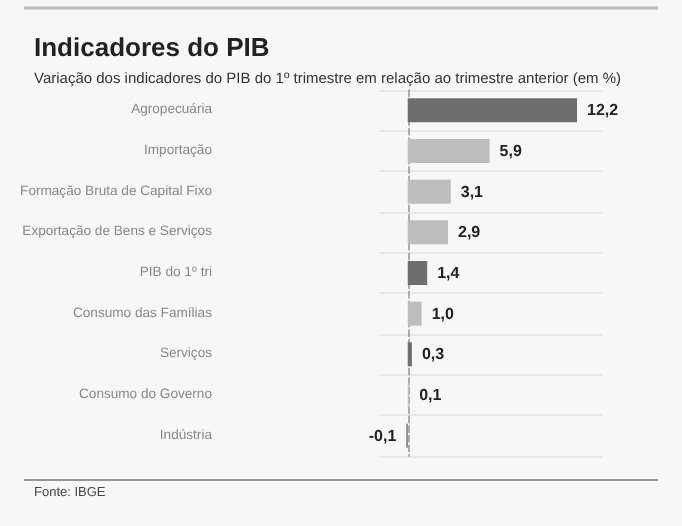  I want to click on data-label: 0,1, so click(431, 395).